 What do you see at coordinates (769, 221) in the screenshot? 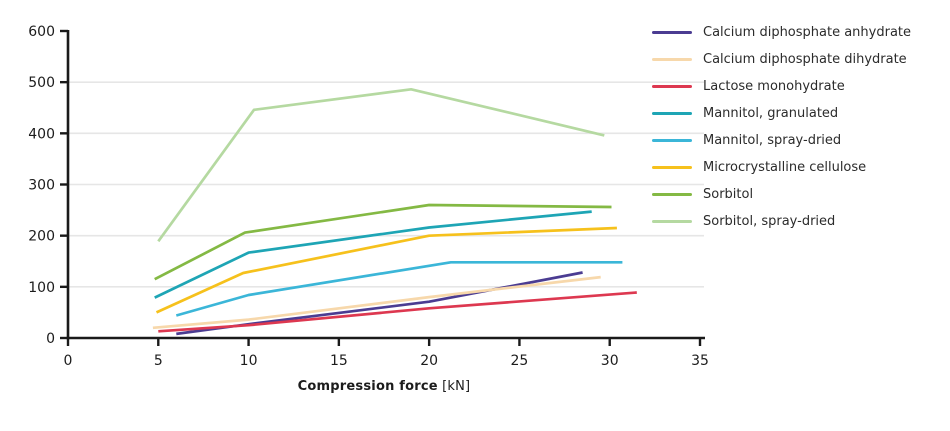
I see `legend-label: Sorbitol, spray-dried` at bounding box center [769, 221].